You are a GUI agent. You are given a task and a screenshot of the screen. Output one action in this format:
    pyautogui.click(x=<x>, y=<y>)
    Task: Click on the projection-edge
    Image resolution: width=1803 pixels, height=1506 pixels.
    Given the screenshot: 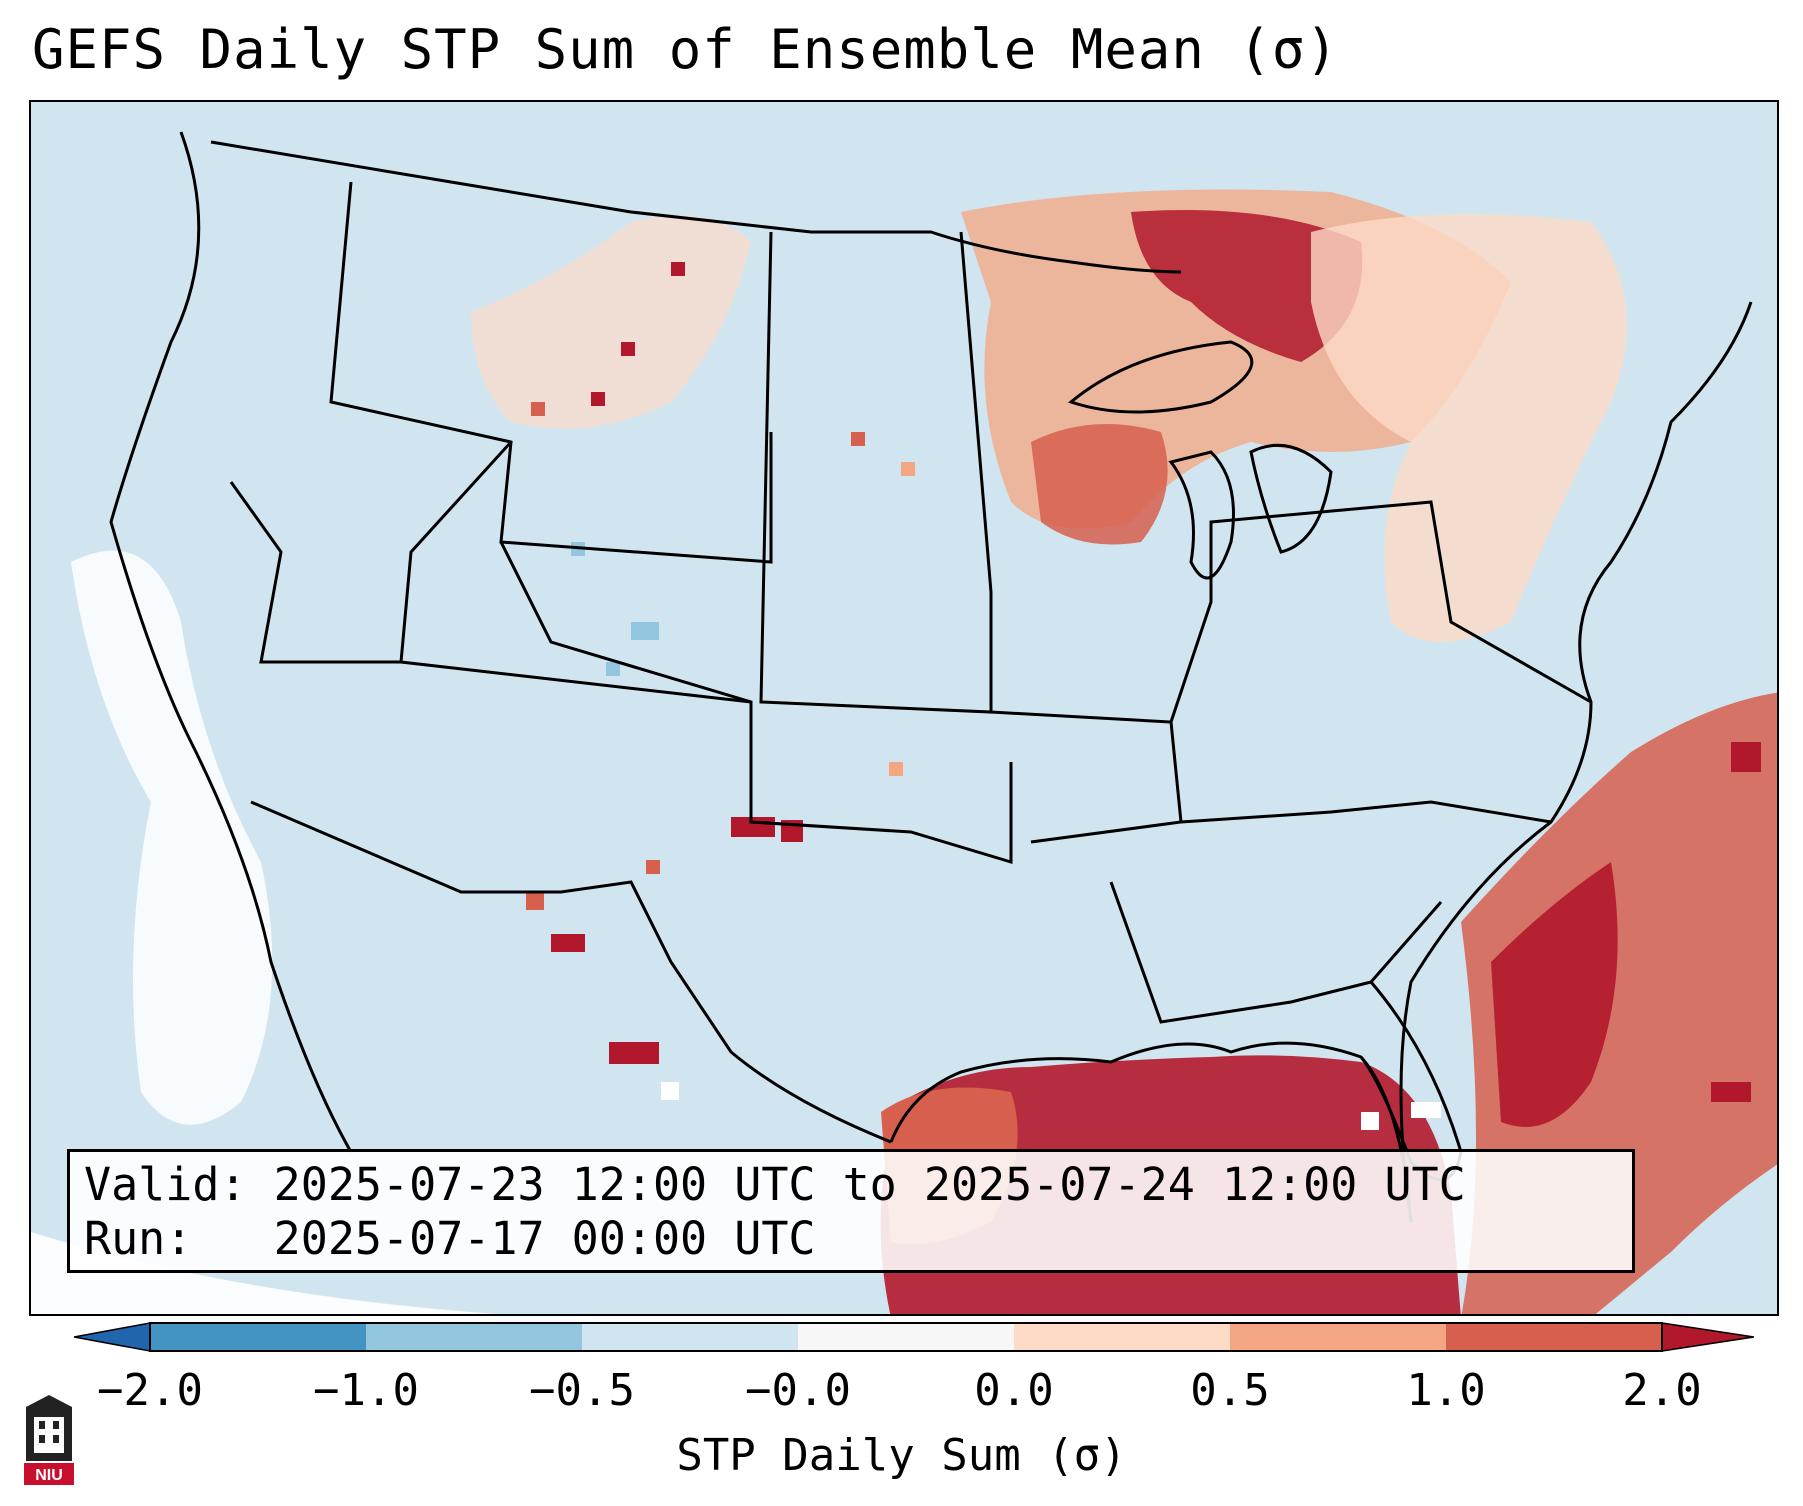 What is the action you would take?
    pyautogui.click(x=264, y=1273)
    